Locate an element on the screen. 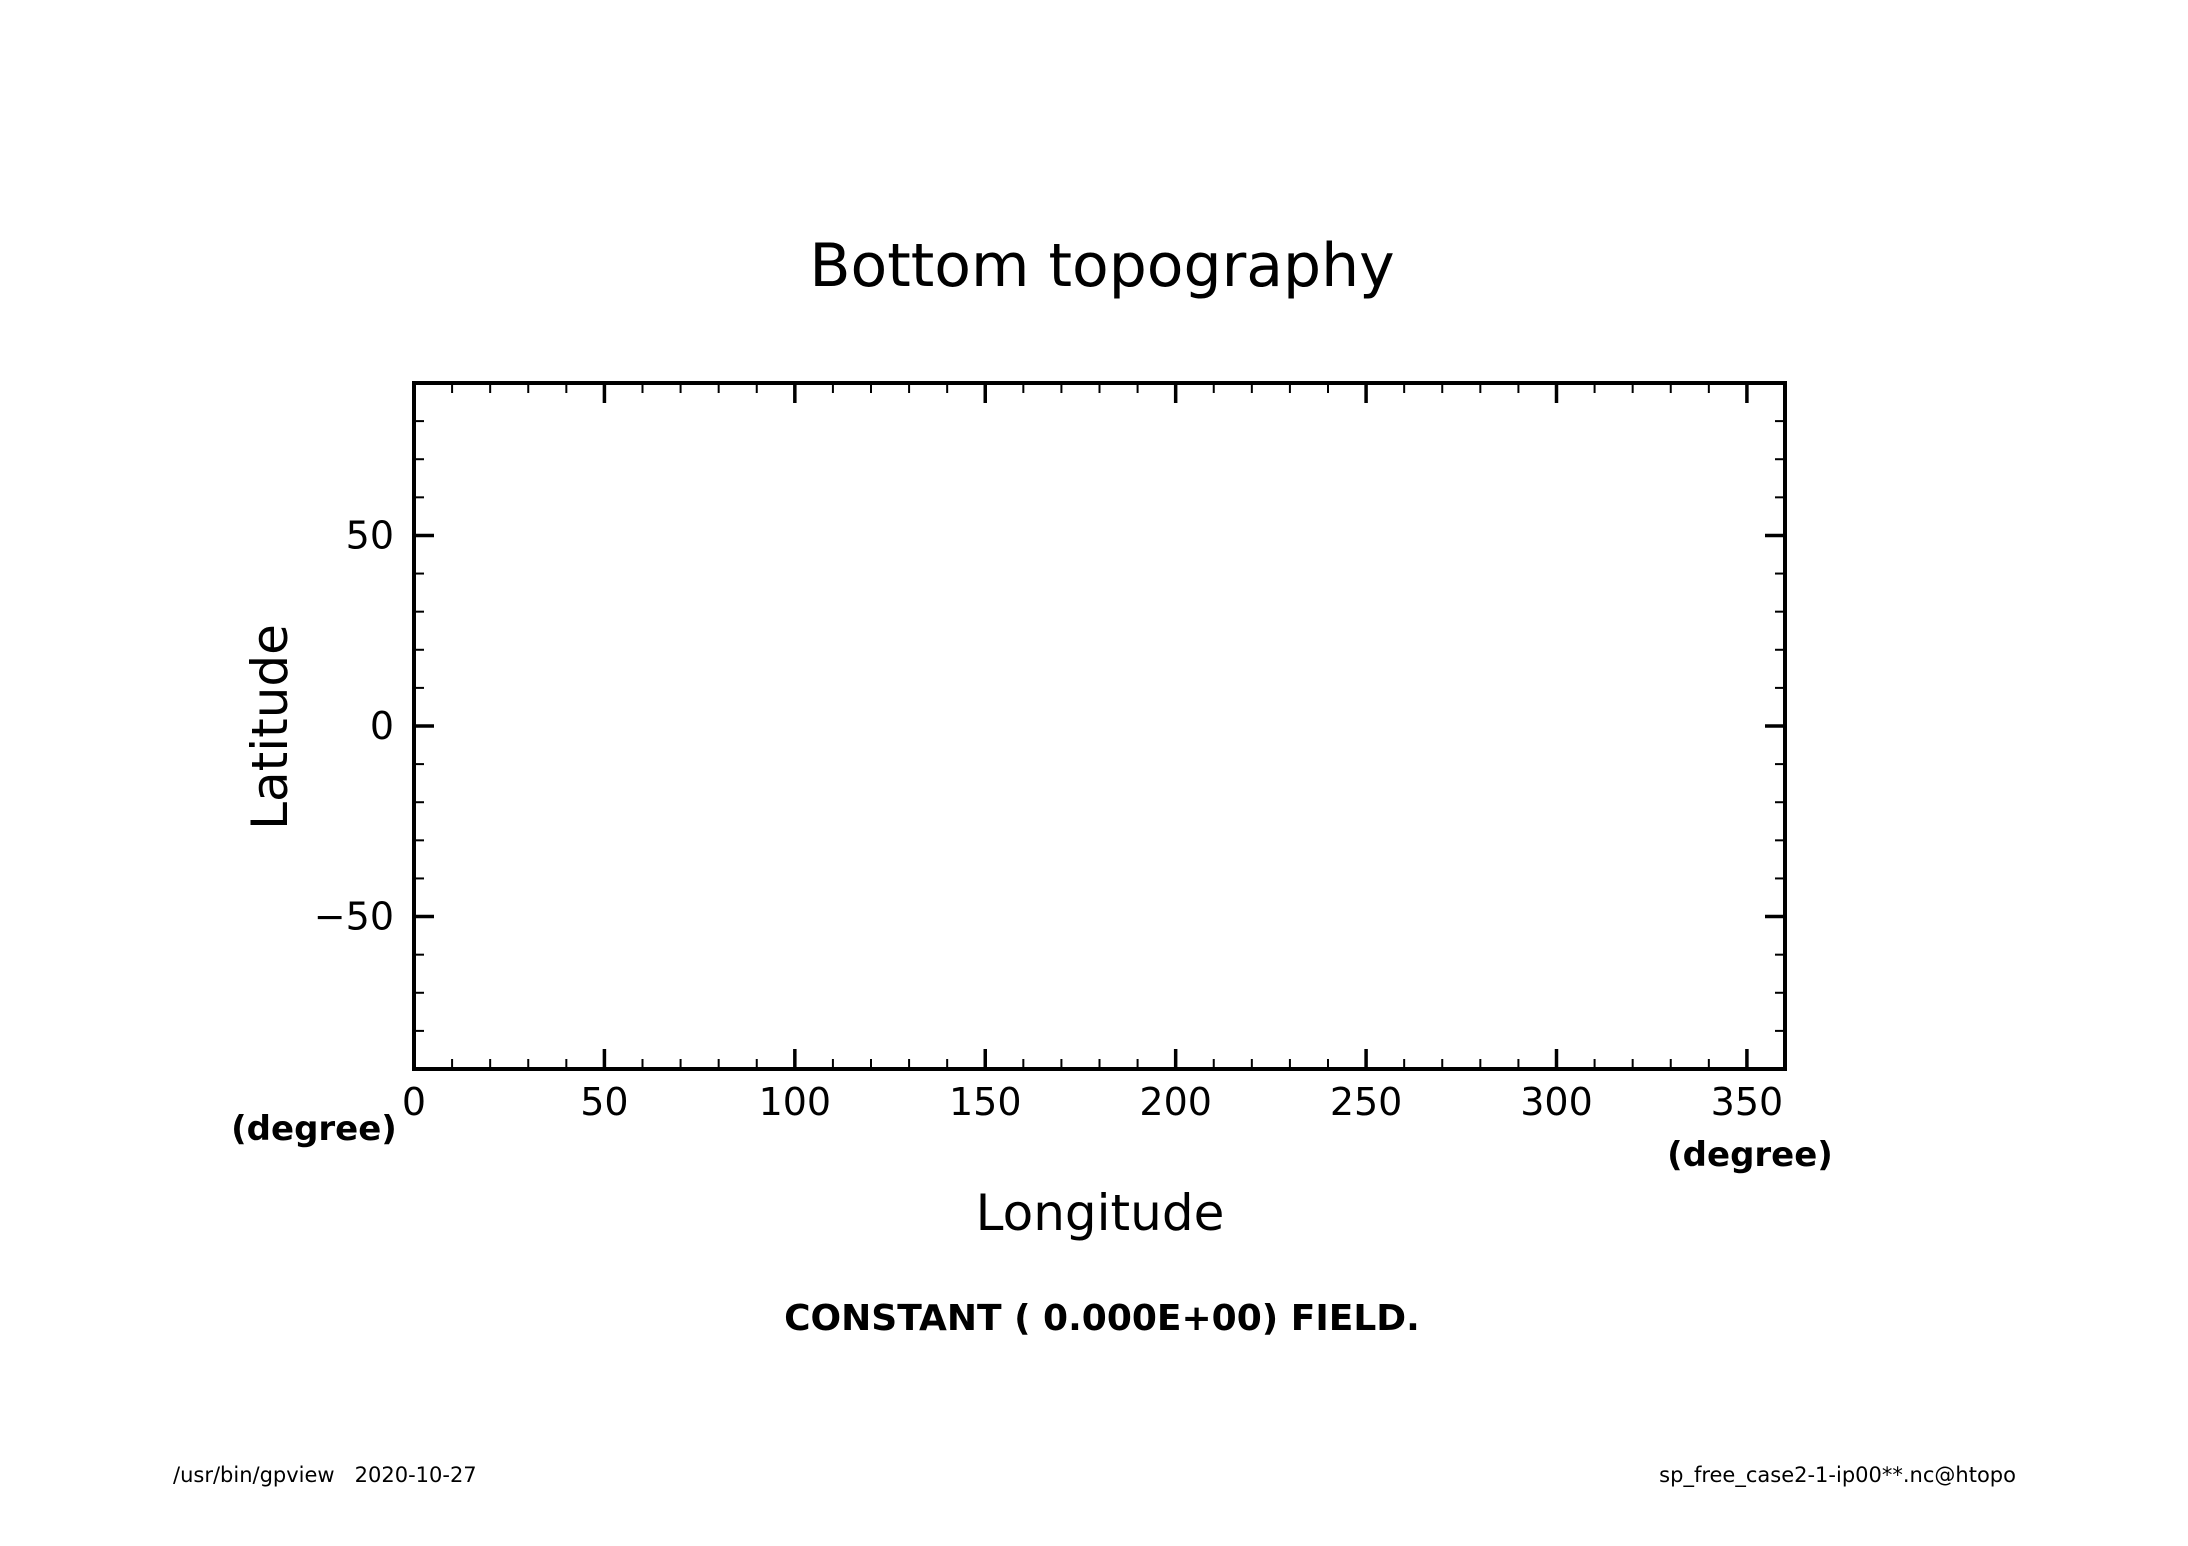 Image resolution: width=2188 pixels, height=1546 pixels. x-tick-label: 0 is located at coordinates (414, 1102).